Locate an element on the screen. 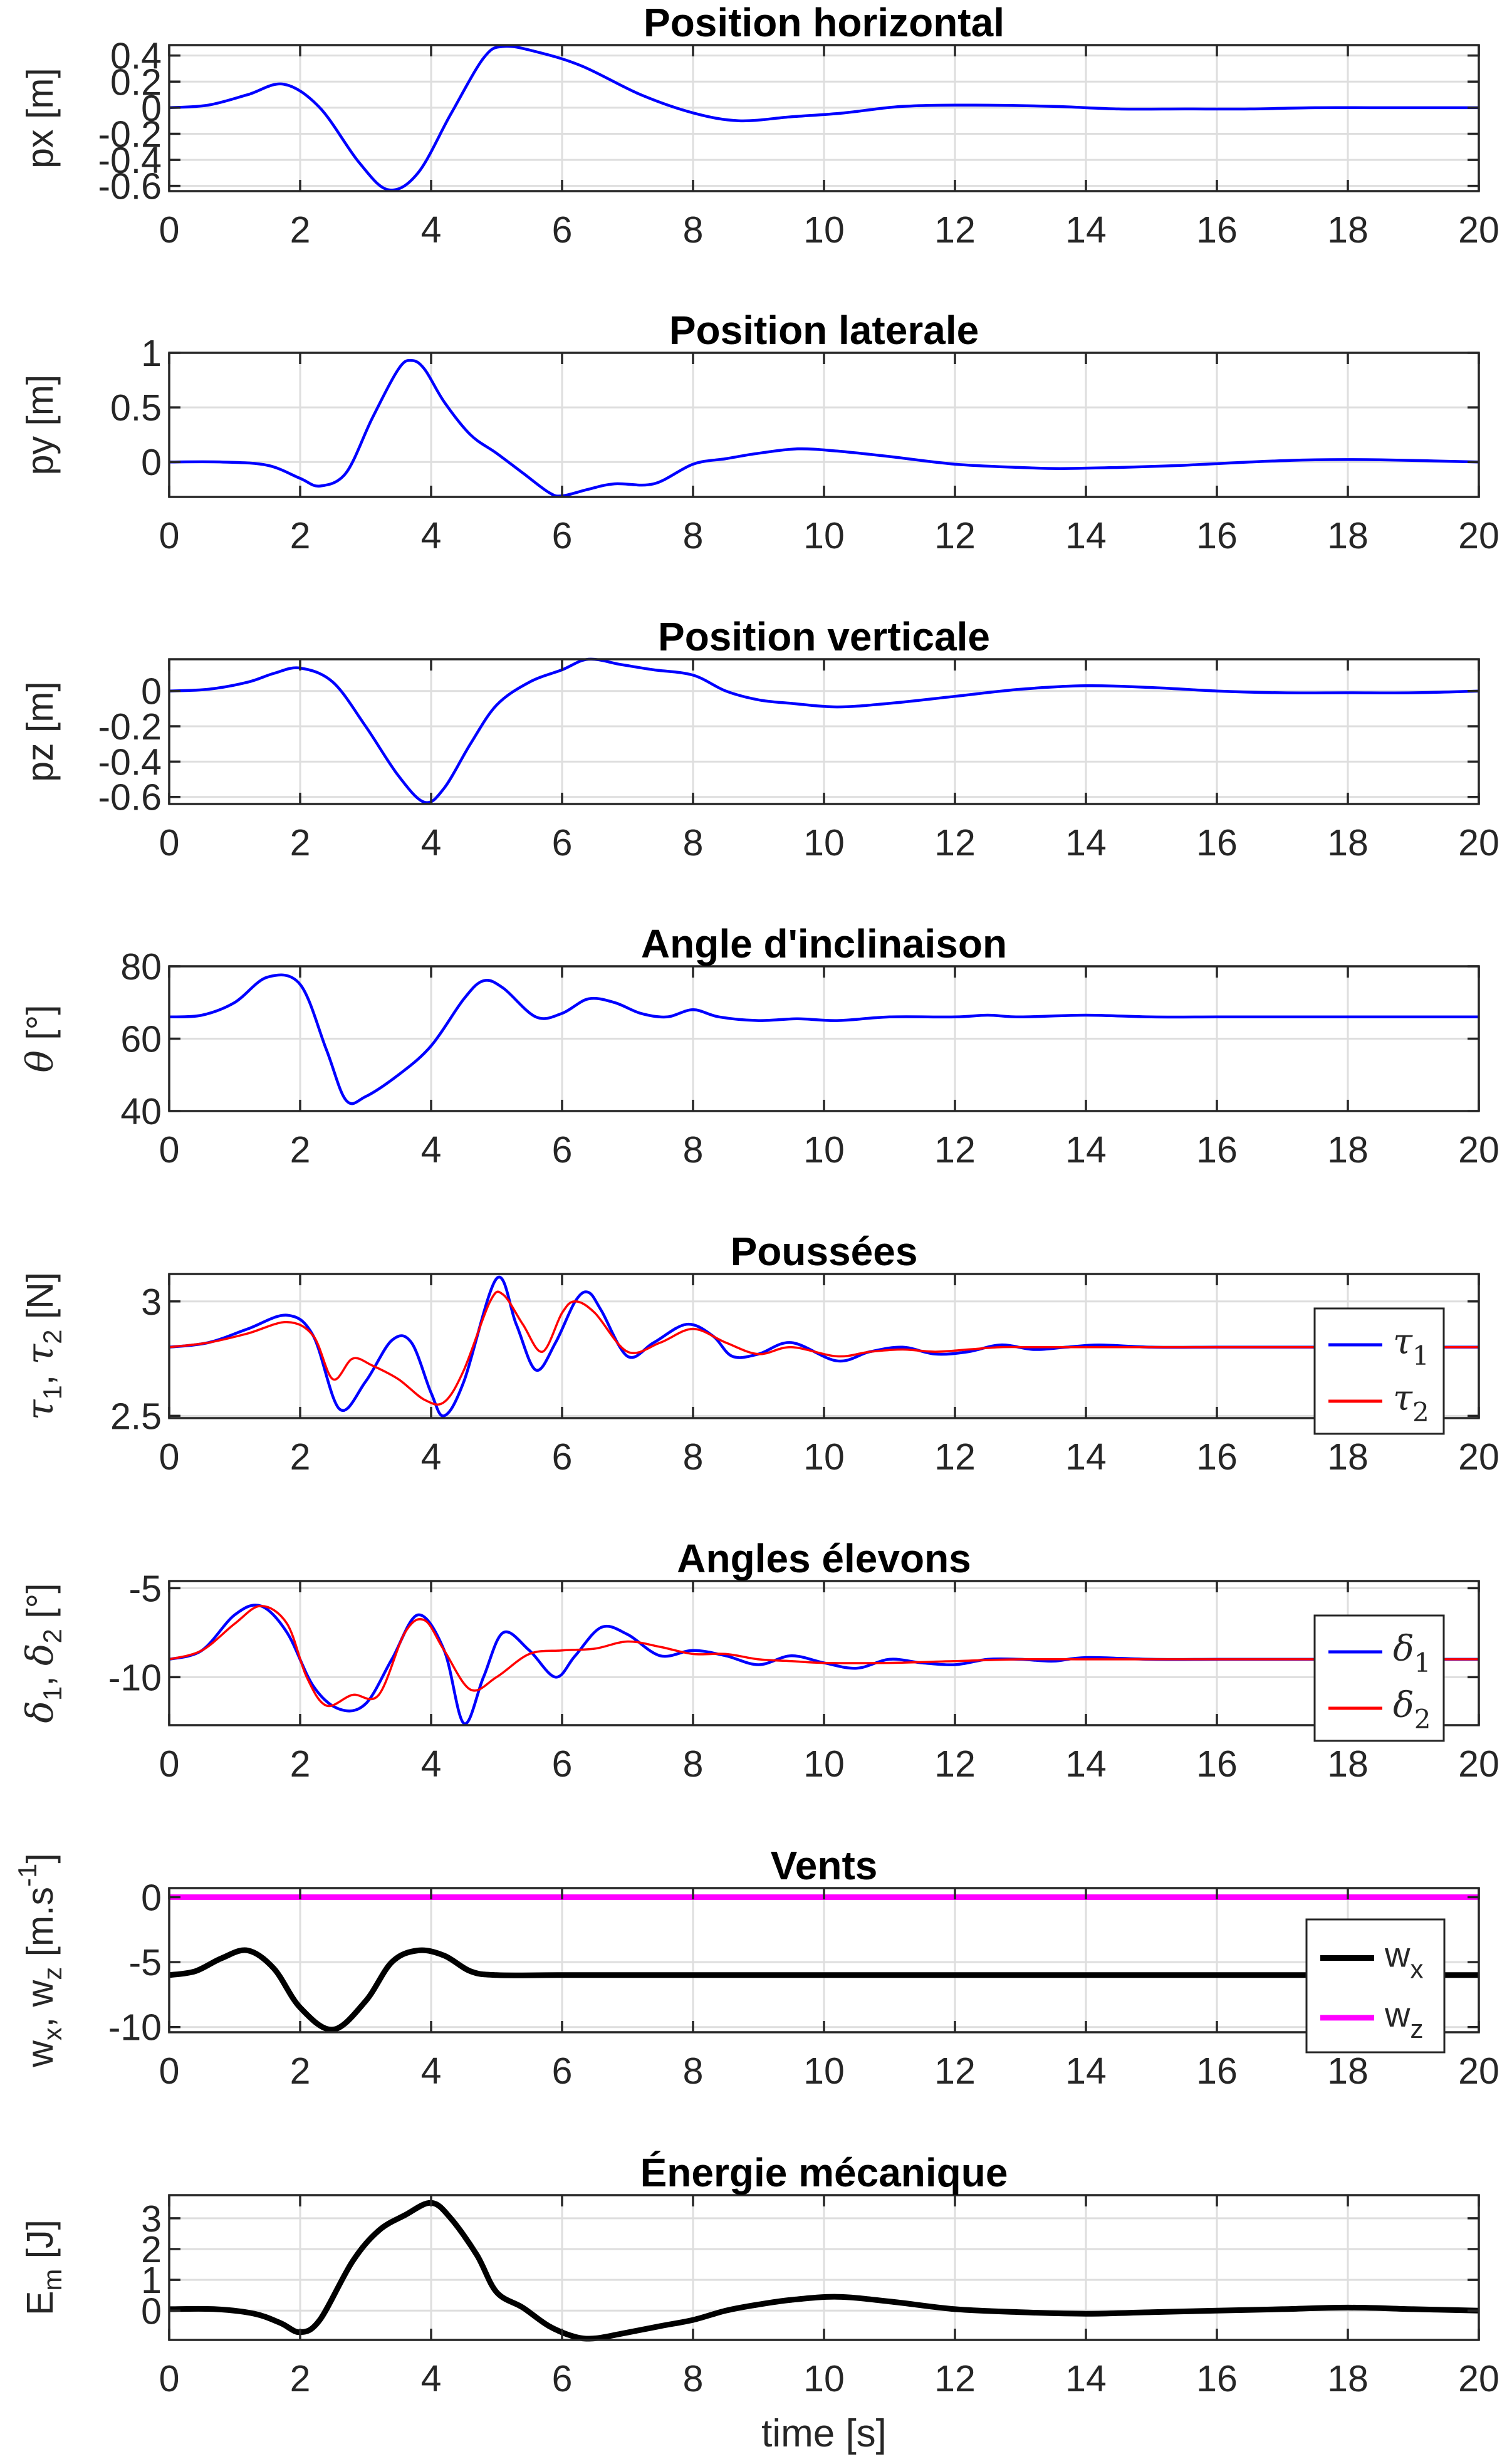 This screenshot has height=2464, width=1502. y-axis-label: θ [°] is located at coordinates (39, 1038).